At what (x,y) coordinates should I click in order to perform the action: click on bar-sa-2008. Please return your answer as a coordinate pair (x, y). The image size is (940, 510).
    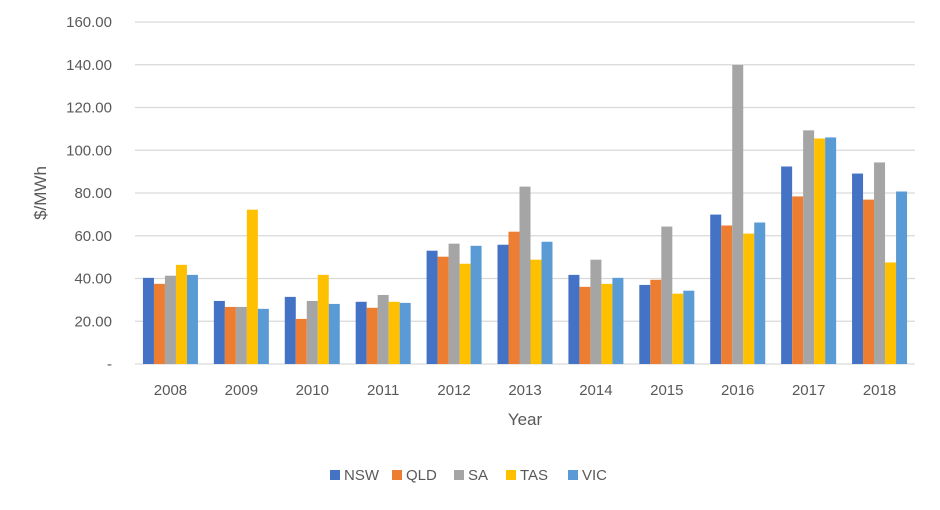
    Looking at the image, I should click on (170, 319).